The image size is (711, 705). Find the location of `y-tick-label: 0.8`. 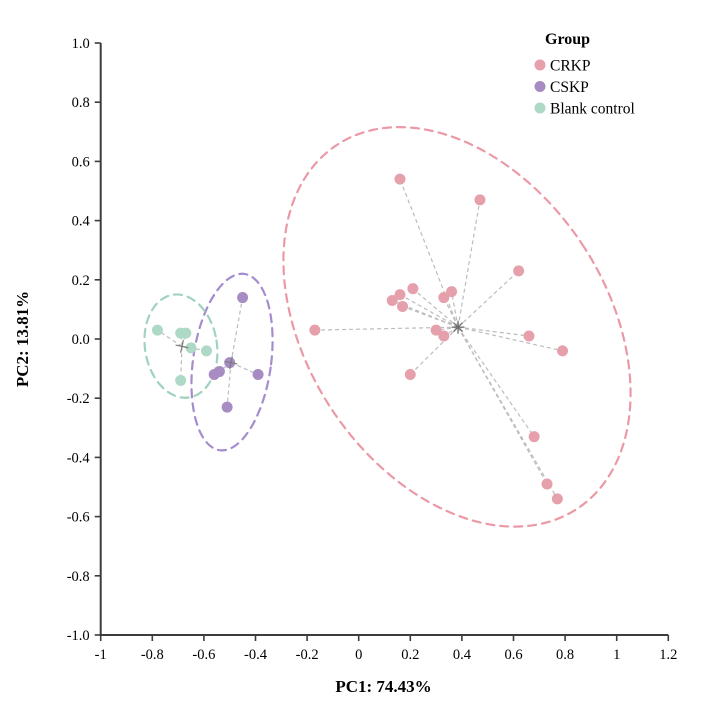

y-tick-label: 0.8 is located at coordinates (81, 103).